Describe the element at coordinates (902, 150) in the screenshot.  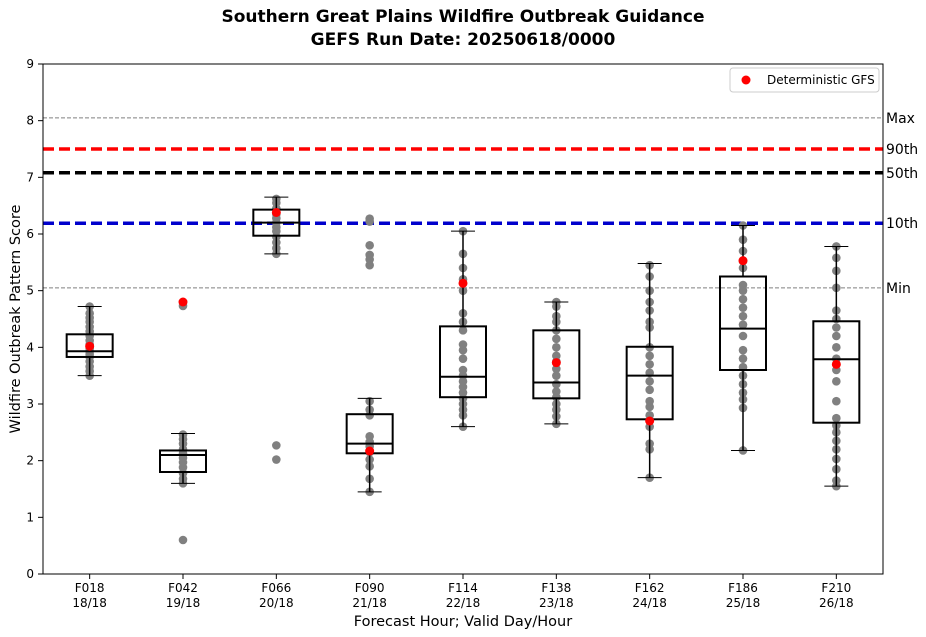
I see `reference-label-90th: 90th` at that location.